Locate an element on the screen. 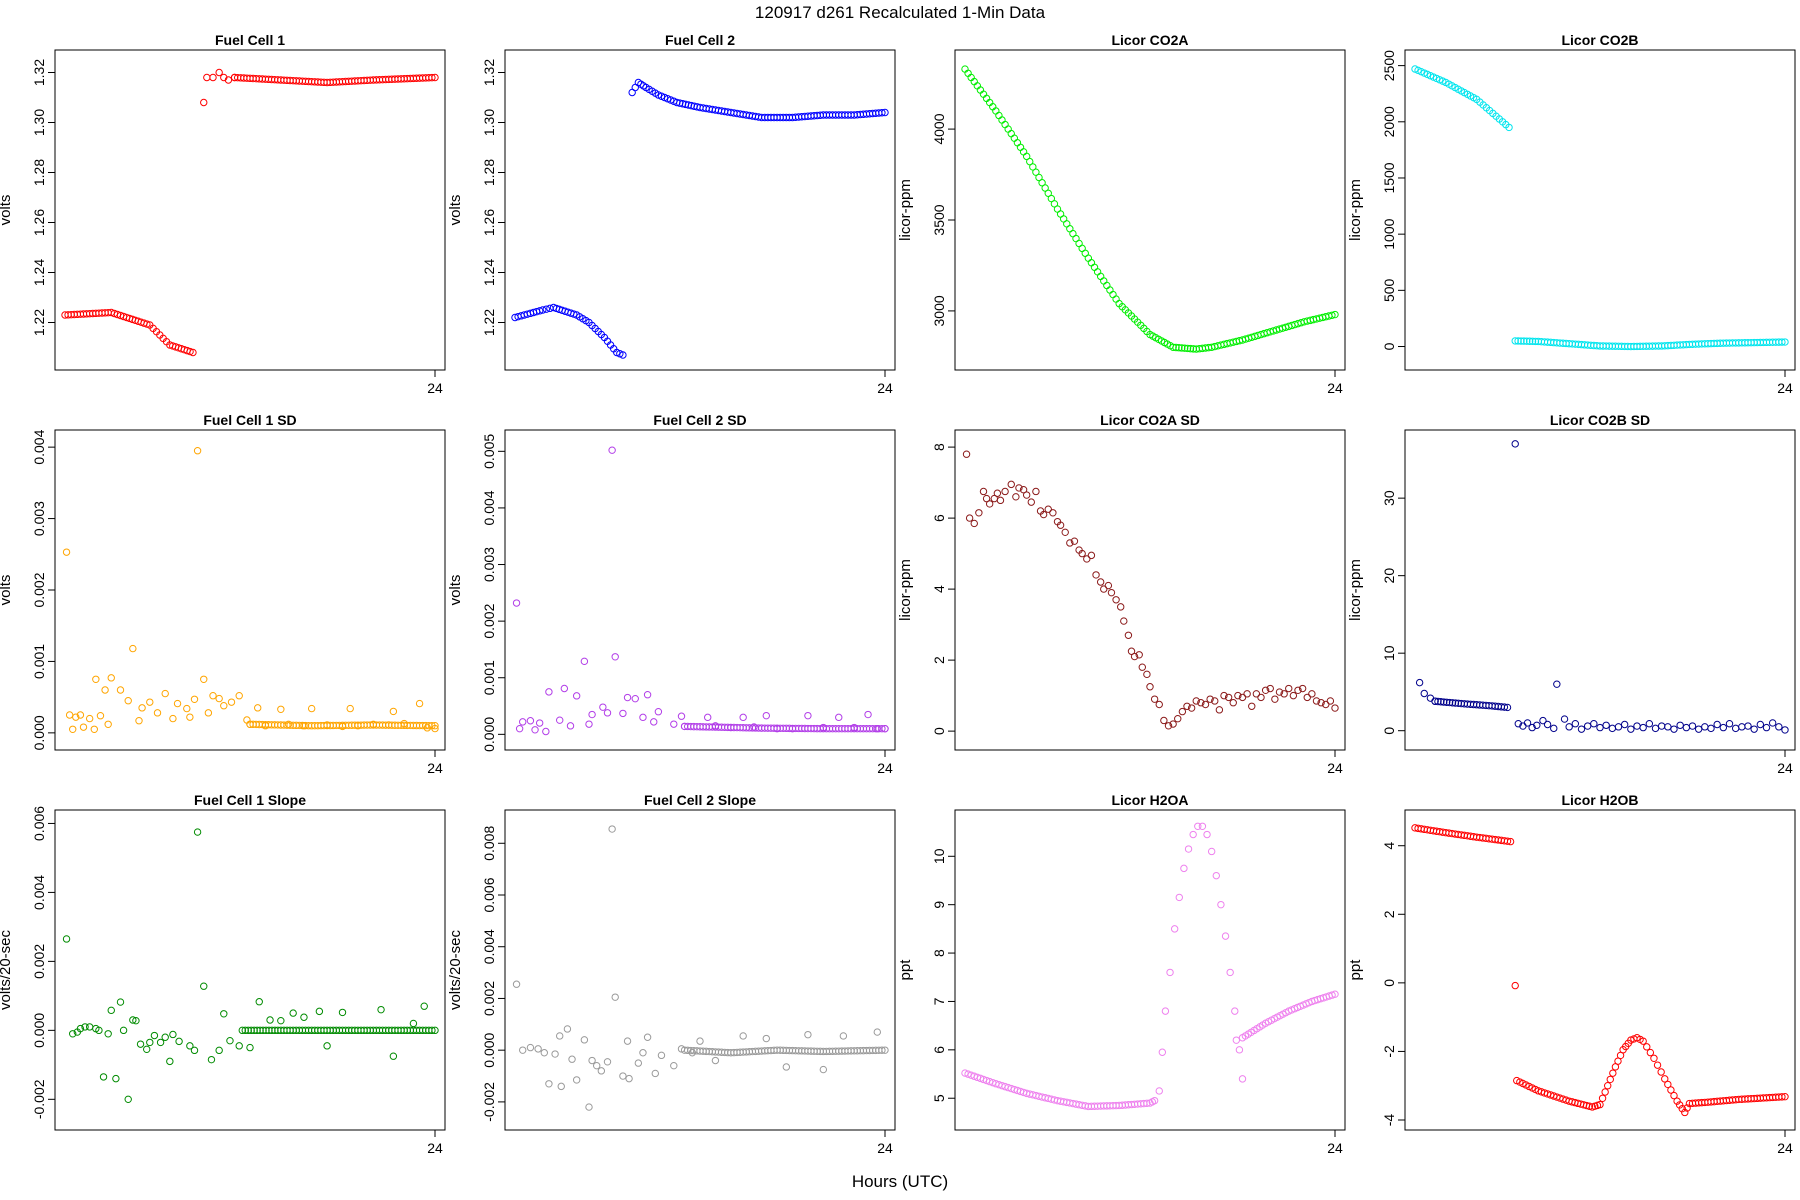 Image resolution: width=1800 pixels, height=1200 pixels. chart-title: Licor CO2A SD is located at coordinates (1150, 420).